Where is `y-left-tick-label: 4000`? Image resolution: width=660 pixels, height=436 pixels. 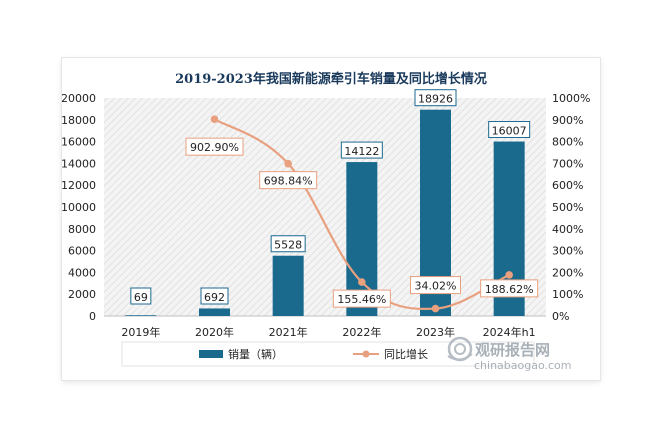 y-left-tick-label: 4000 is located at coordinates (82, 272).